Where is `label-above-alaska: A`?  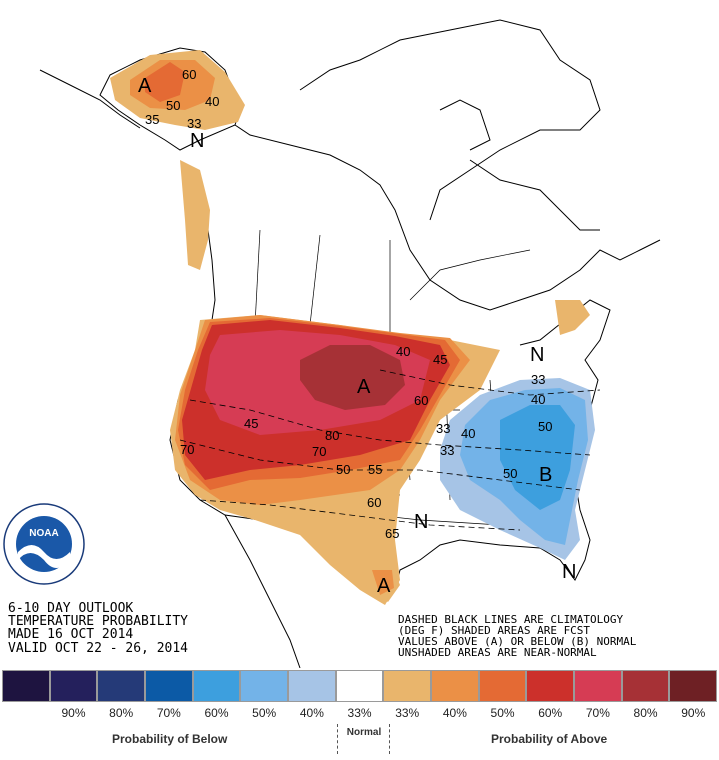
label-above-alaska: A is located at coordinates (145, 86).